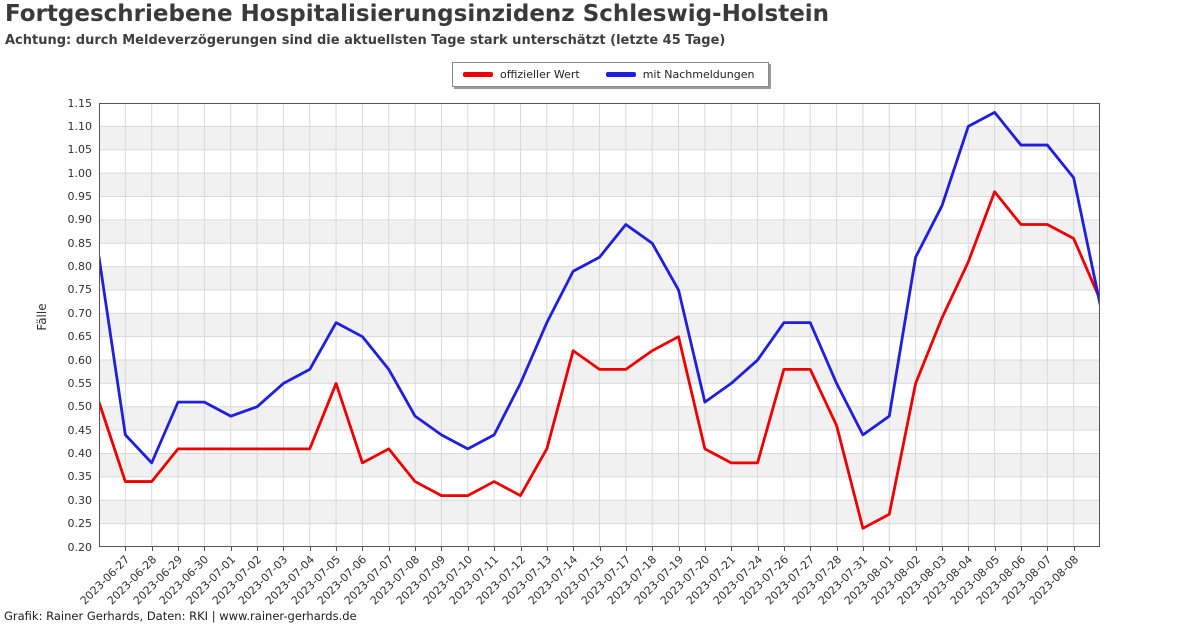  I want to click on y-tick-label: 0.35, so click(80, 477).